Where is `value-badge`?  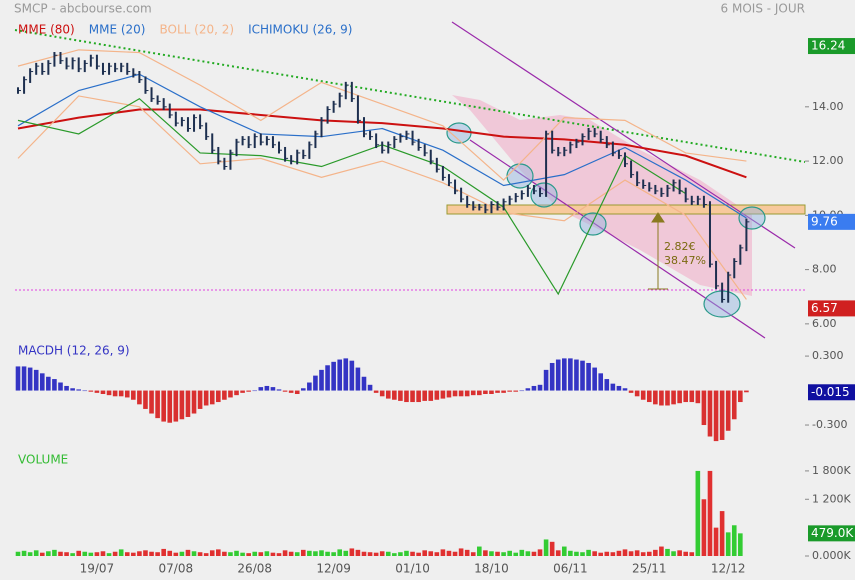
value-badge is located at coordinates (831, 221).